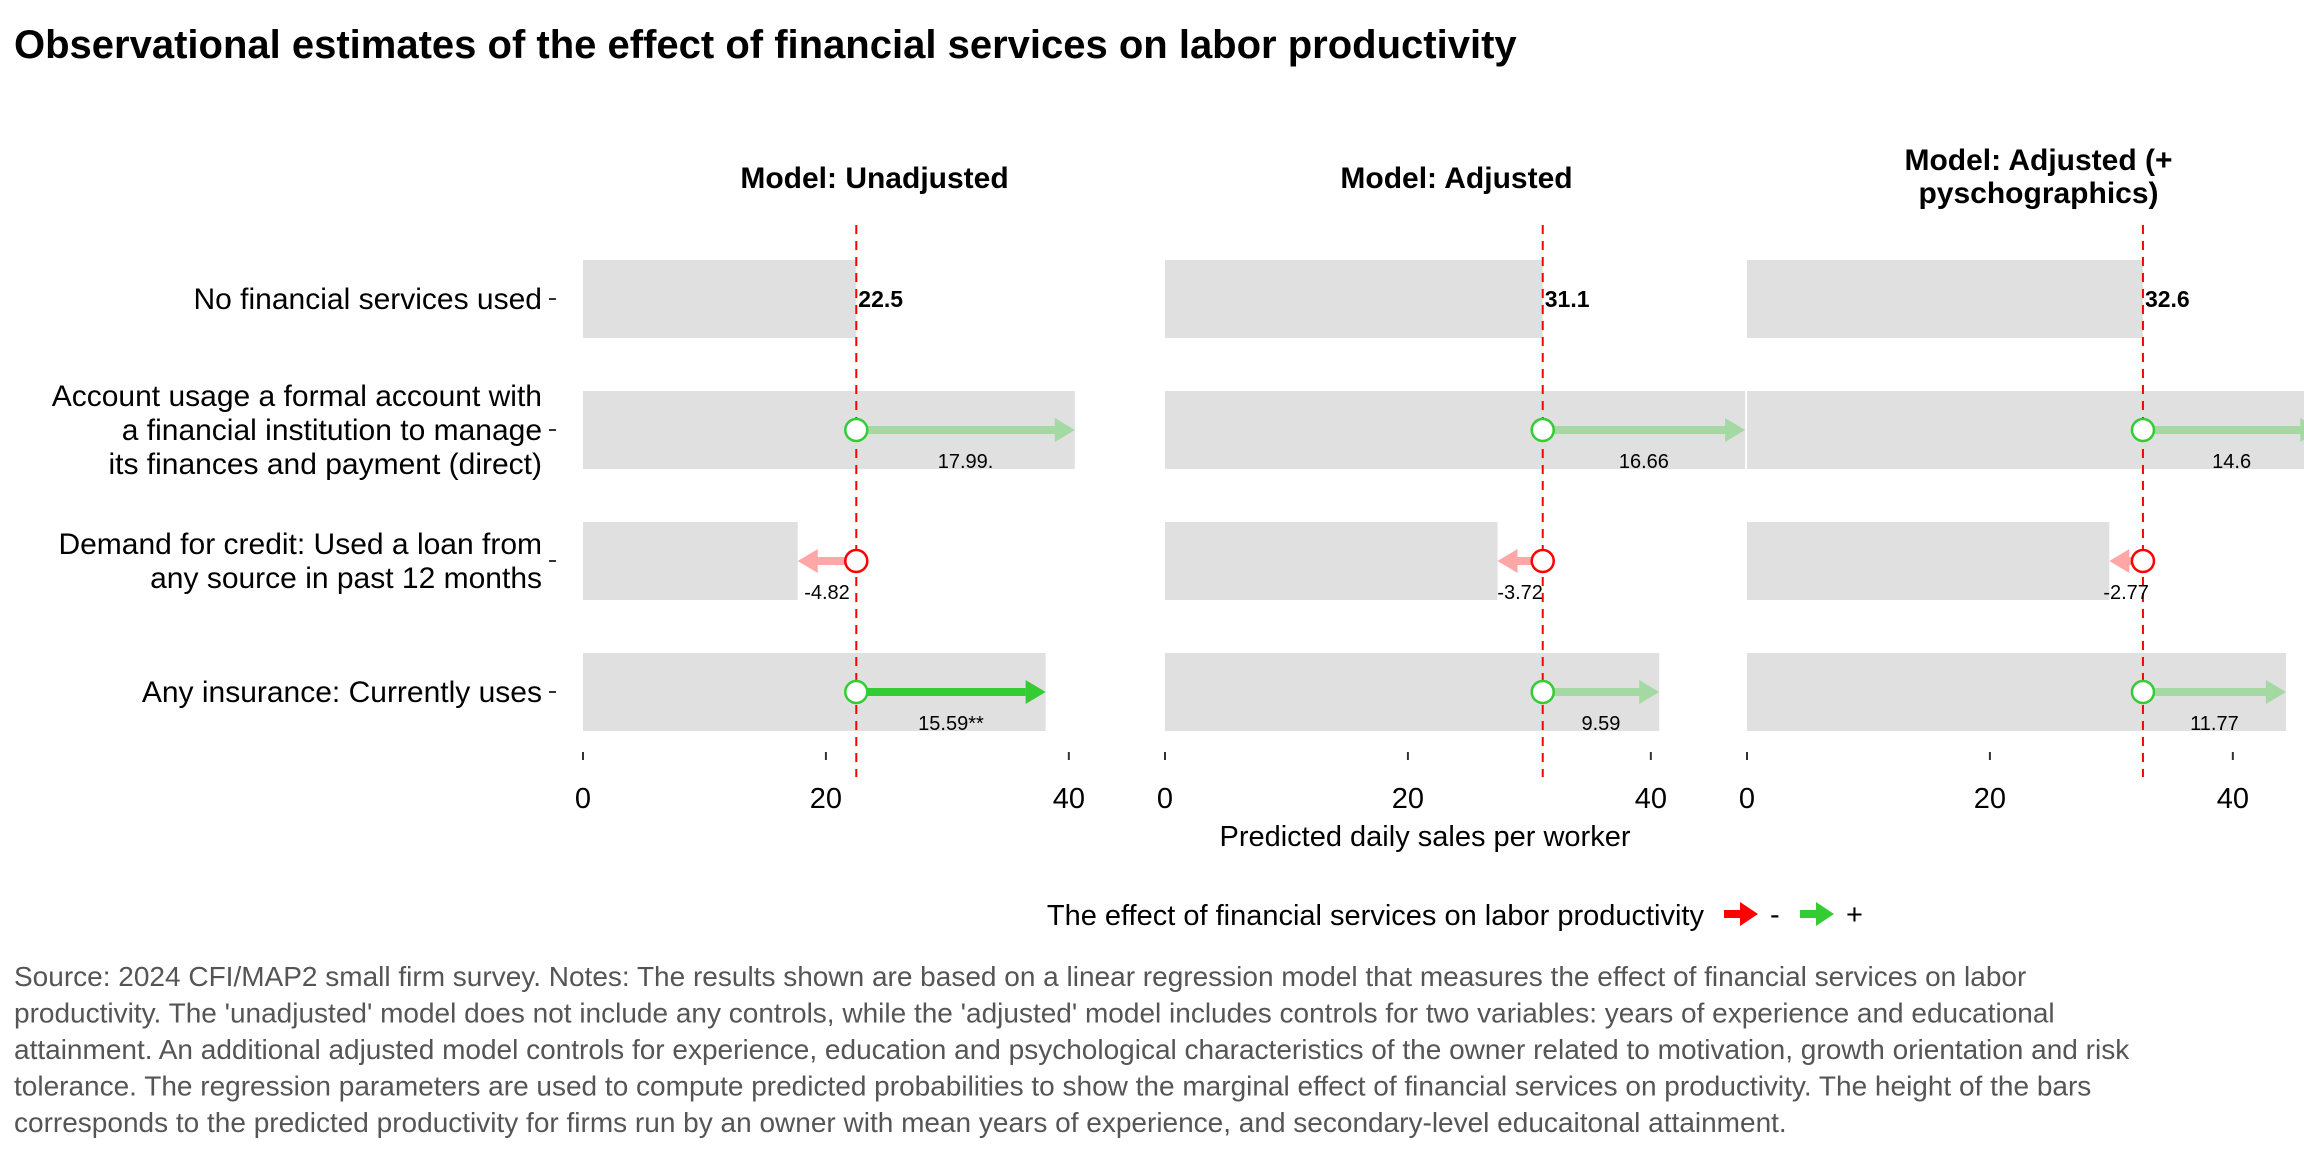 This screenshot has width=2304, height=1152. I want to click on panel-title: Model: Adjusted, so click(1456, 178).